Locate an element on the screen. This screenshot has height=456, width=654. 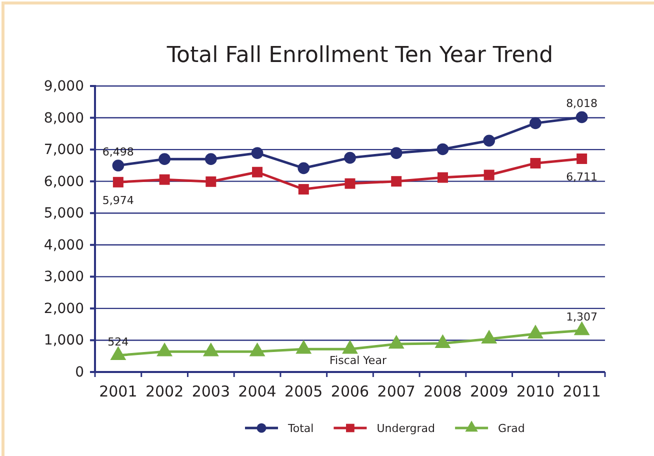
x-tick-label: 2003 is located at coordinates (211, 391).